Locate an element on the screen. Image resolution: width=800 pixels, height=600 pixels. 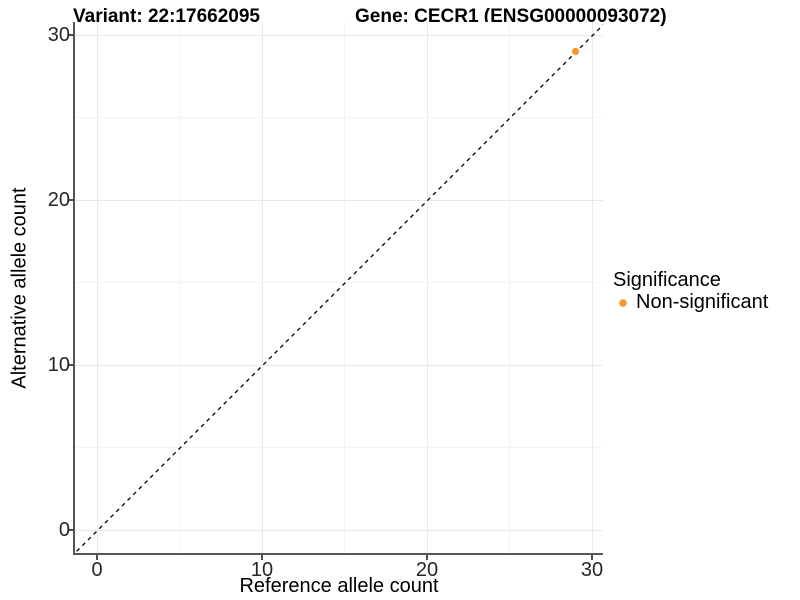
y-tick-label: 10 is located at coordinates (58, 365).